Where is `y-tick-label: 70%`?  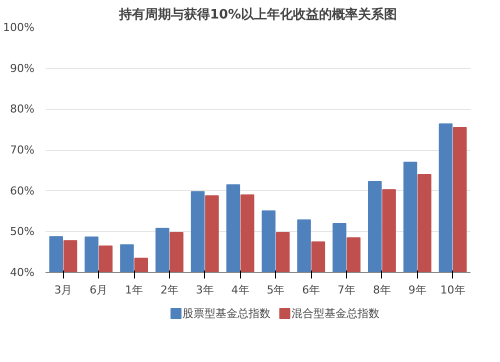
y-tick-label: 70% is located at coordinates (22, 150).